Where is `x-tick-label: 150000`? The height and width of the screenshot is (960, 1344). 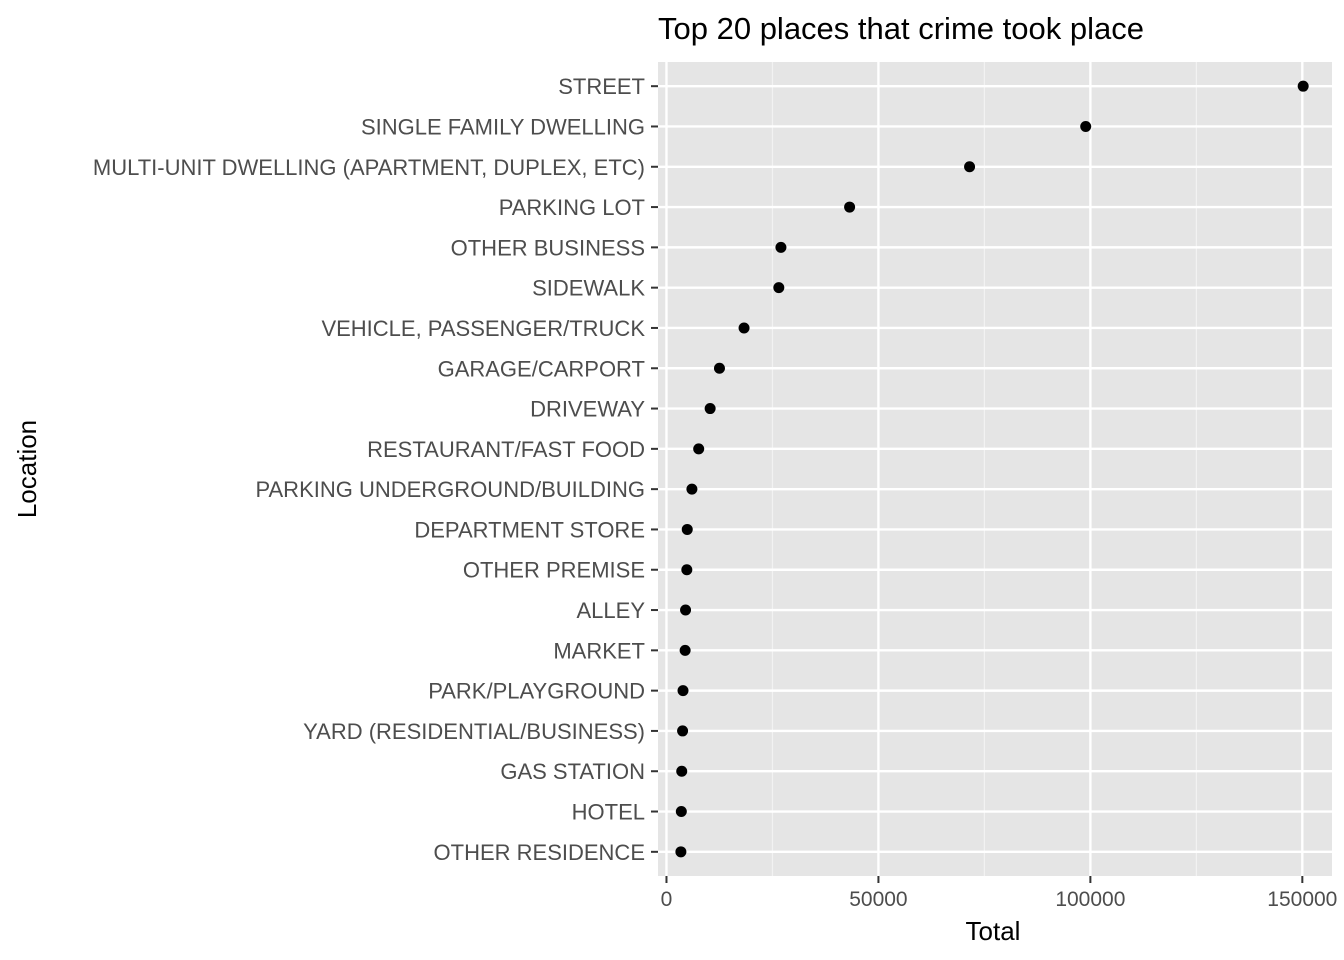 x-tick-label: 150000 is located at coordinates (1302, 899).